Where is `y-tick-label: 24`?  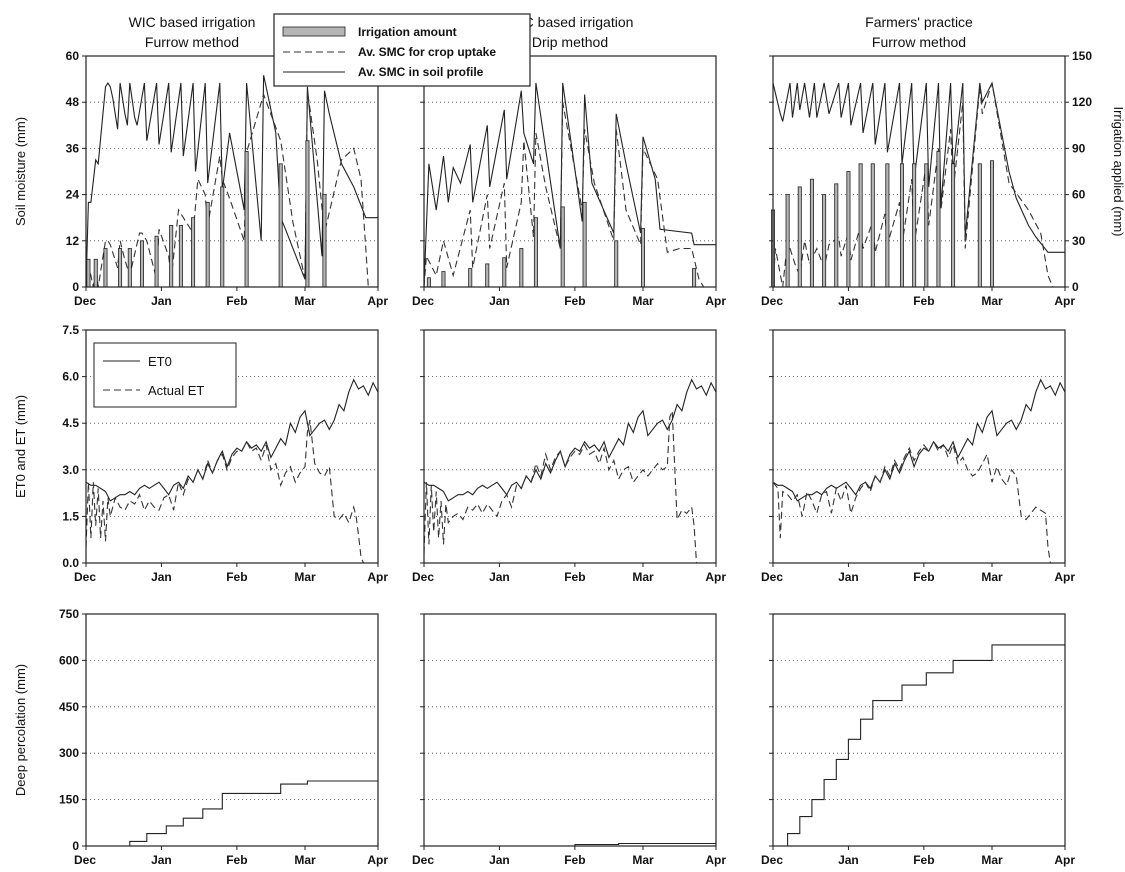
y-tick-label: 24 is located at coordinates (73, 195).